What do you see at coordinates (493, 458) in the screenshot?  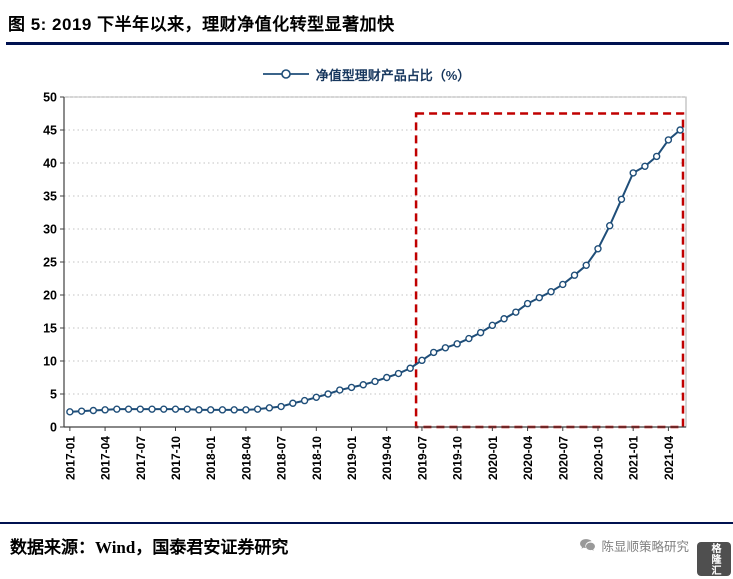 I see `x-axis-label: 2020-01` at bounding box center [493, 458].